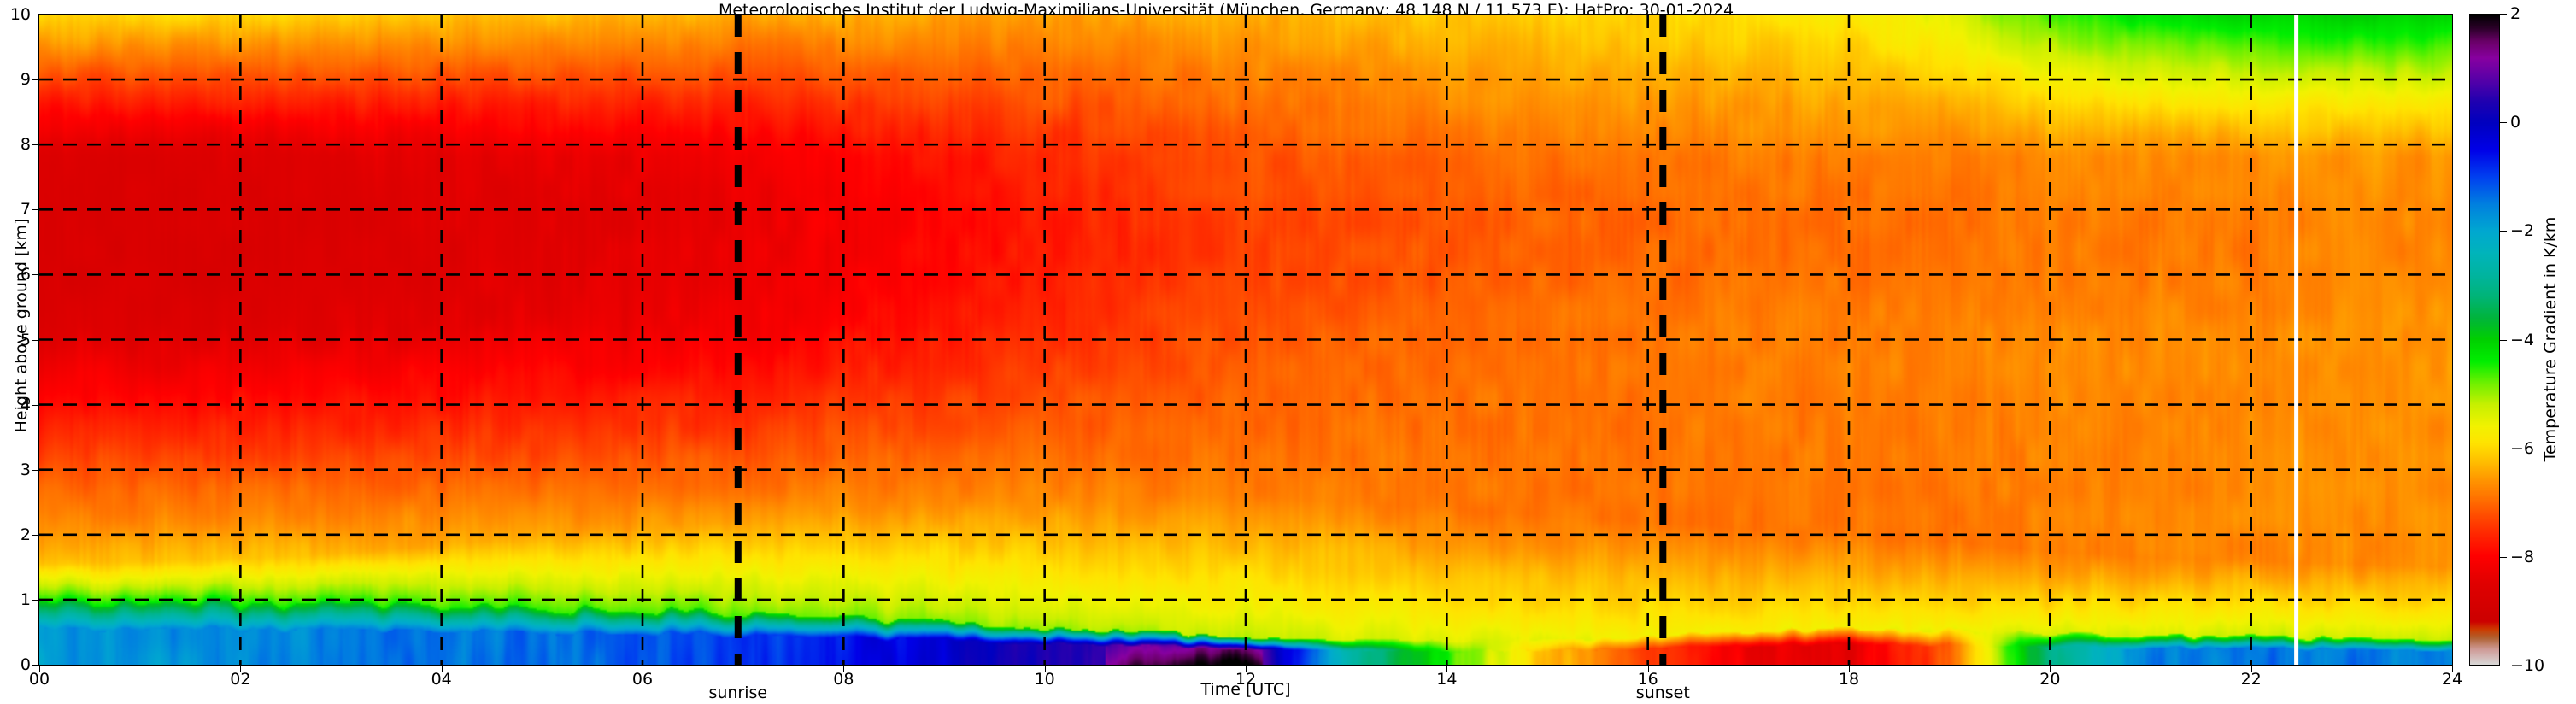 This screenshot has height=704, width=2576. Describe the element at coordinates (2550, 339) in the screenshot. I see `colorbar-title: Temperature Gradient in K/km` at that location.